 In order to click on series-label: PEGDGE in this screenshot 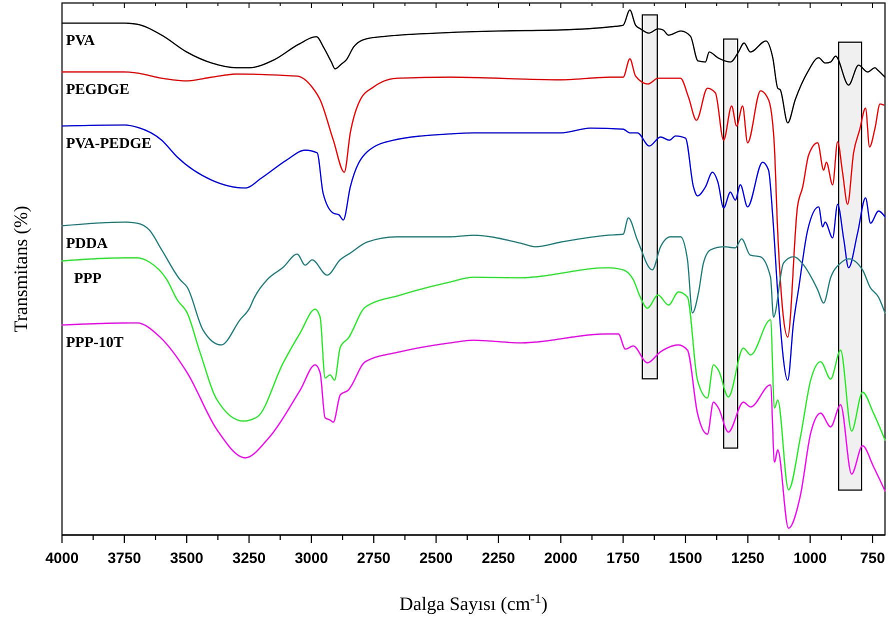, I will do `click(98, 90)`.